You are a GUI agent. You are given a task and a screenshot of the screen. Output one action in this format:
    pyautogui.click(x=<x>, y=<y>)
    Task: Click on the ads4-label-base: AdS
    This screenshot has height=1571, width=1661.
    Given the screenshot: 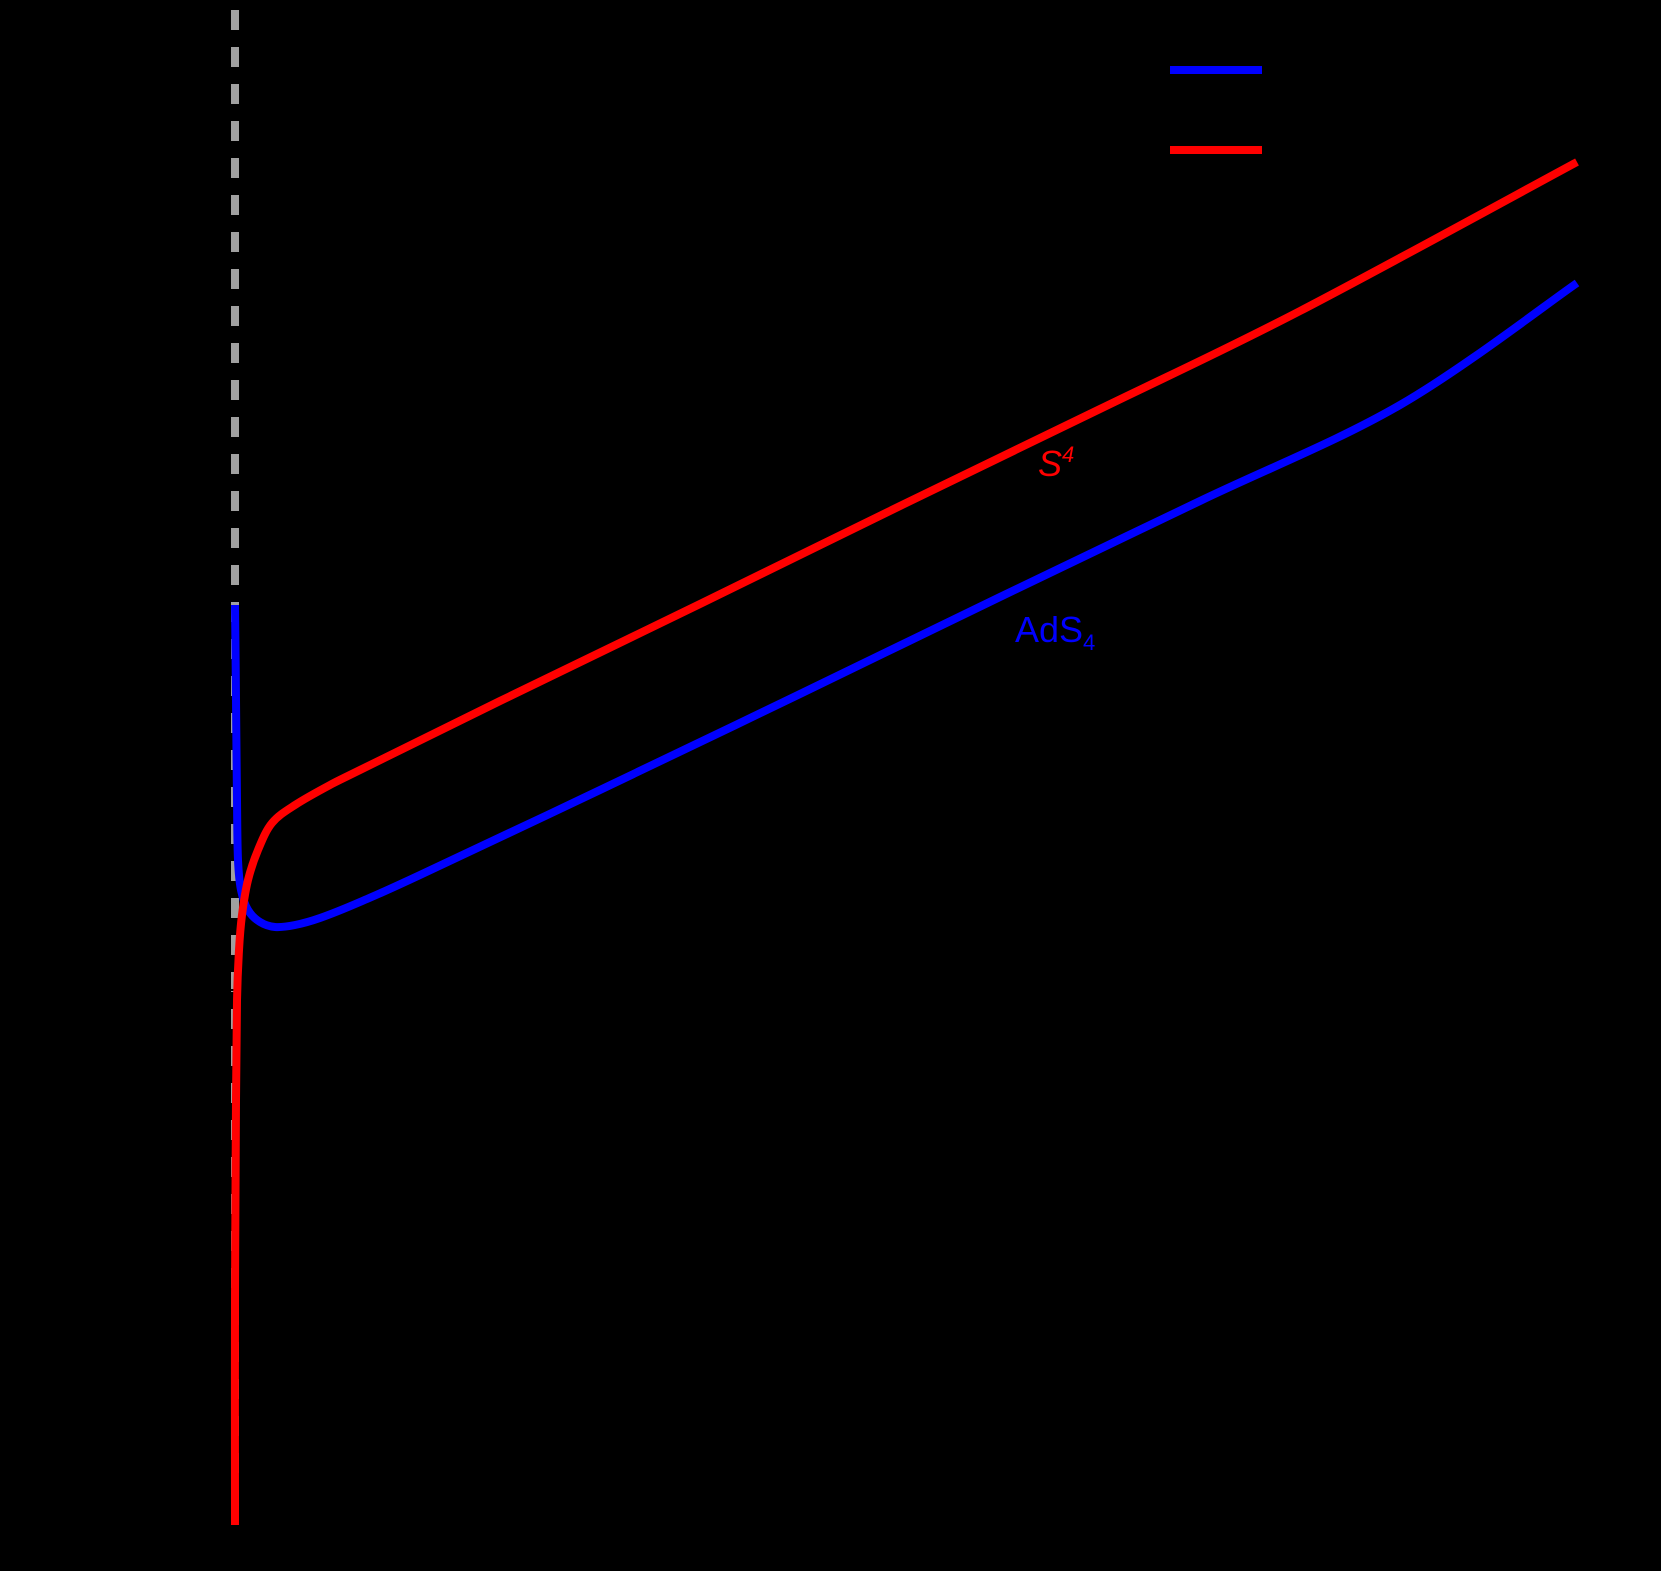 What is the action you would take?
    pyautogui.click(x=1049, y=629)
    